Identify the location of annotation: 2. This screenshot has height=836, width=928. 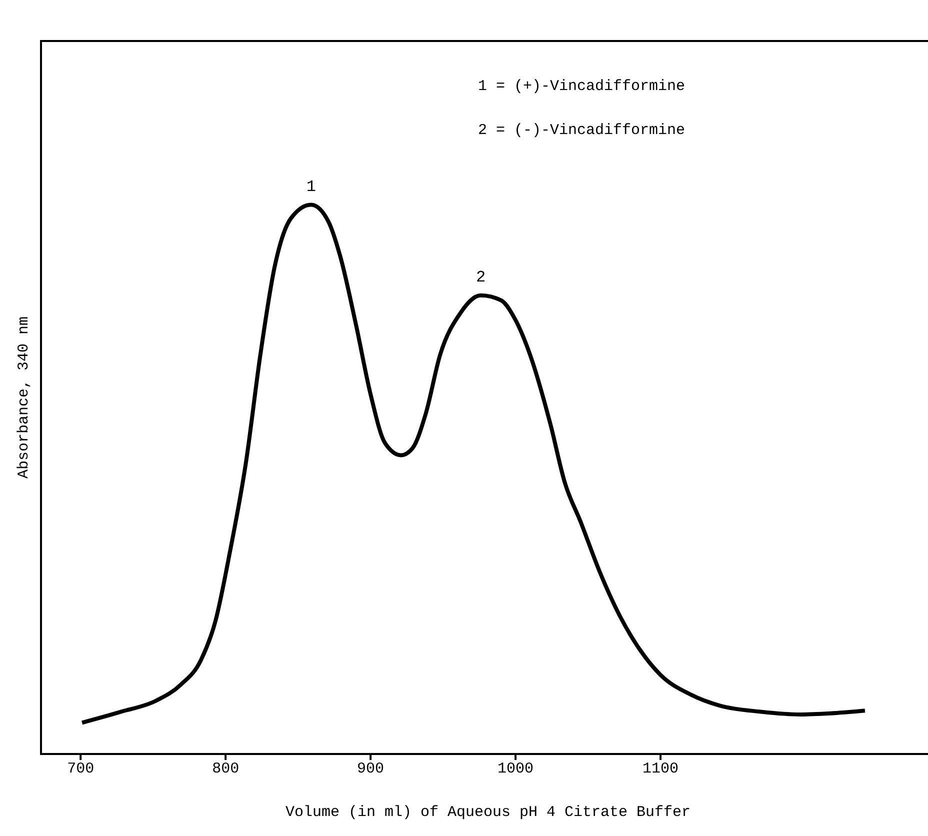
(481, 277).